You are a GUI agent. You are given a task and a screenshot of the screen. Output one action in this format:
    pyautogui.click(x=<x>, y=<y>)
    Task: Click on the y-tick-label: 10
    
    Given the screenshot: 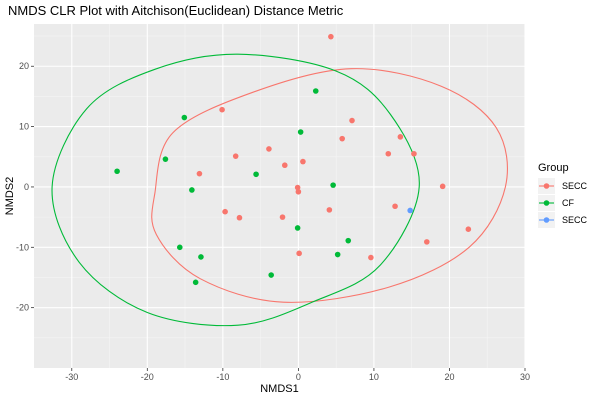 What is the action you would take?
    pyautogui.click(x=24, y=127)
    